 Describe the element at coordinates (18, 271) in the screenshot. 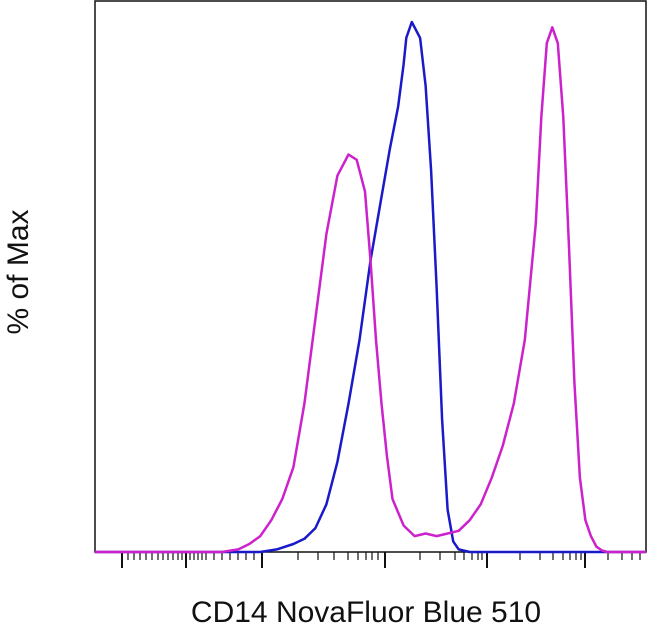

I see `y-axis-label: % of Max` at that location.